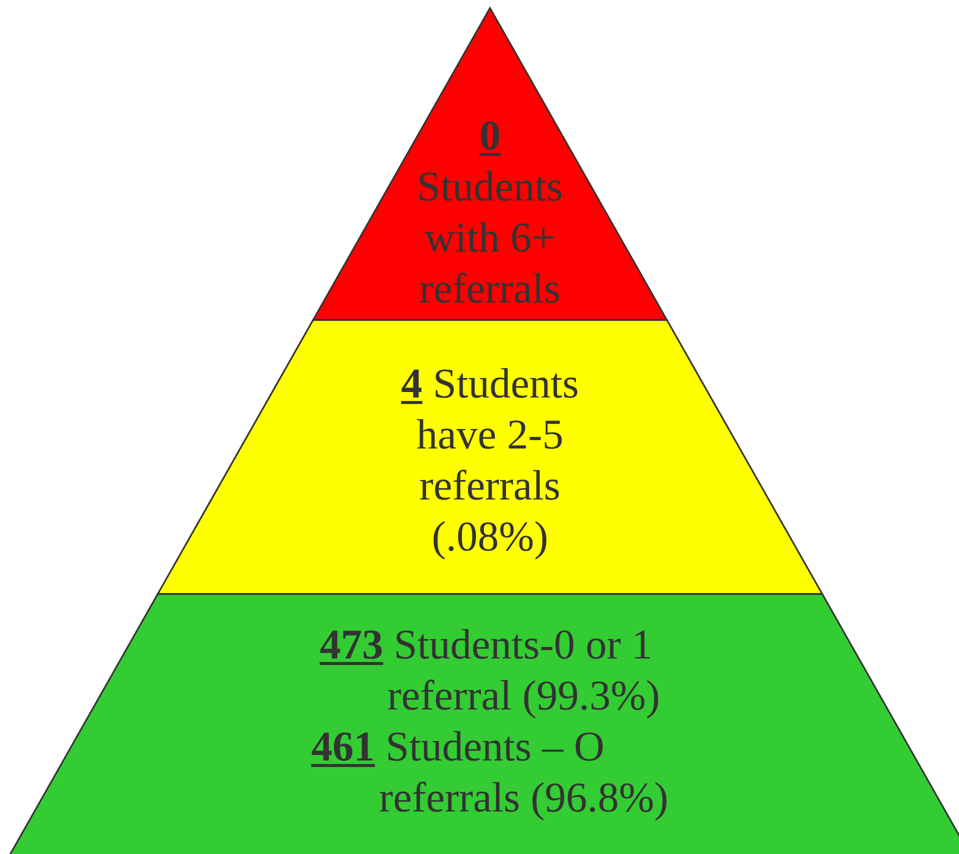  Describe the element at coordinates (490, 135) in the screenshot. I see `data-label: 0` at that location.